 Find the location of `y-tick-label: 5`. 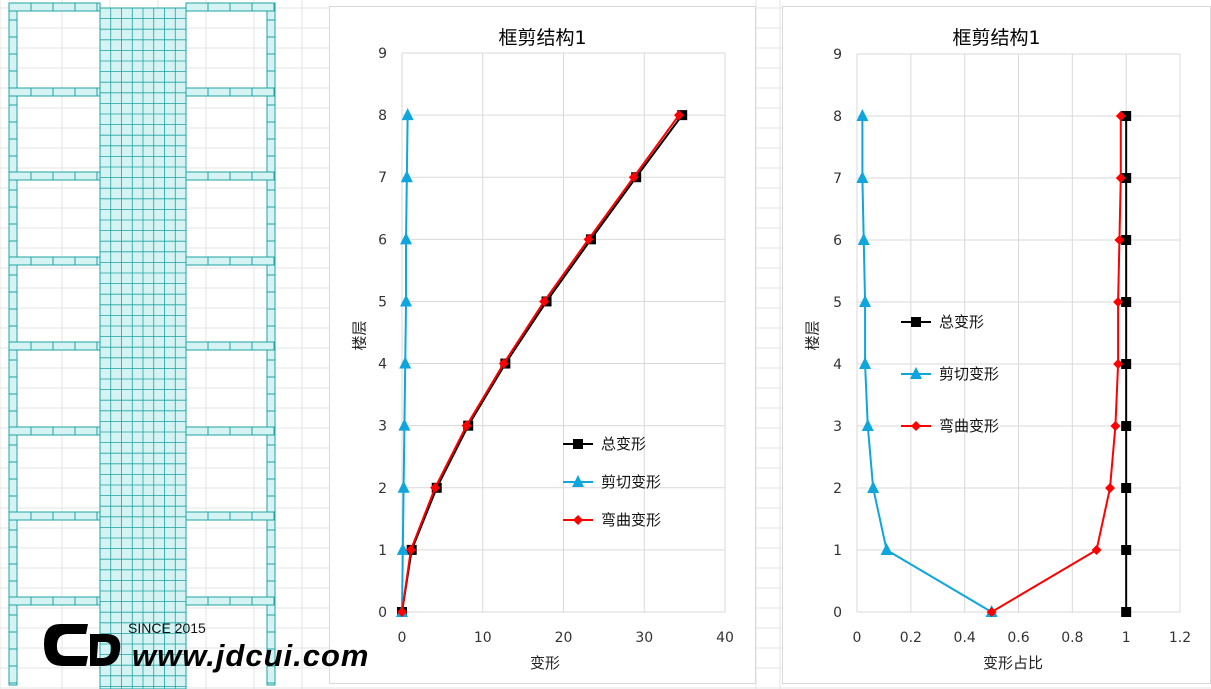

y-tick-label: 5 is located at coordinates (837, 303).